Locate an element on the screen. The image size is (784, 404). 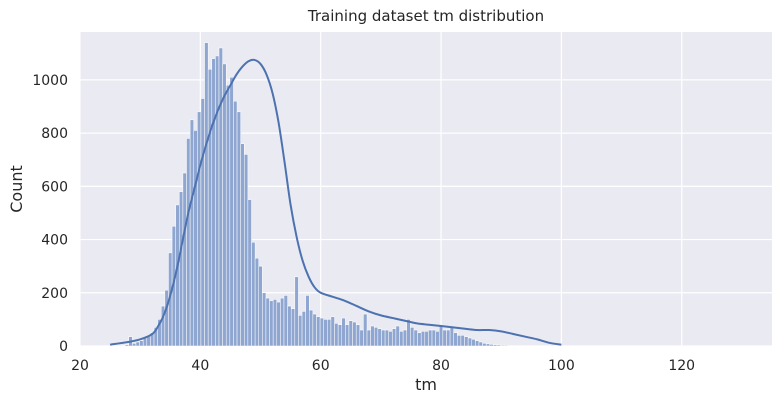
y-tick-label: 600 is located at coordinates (54, 187).